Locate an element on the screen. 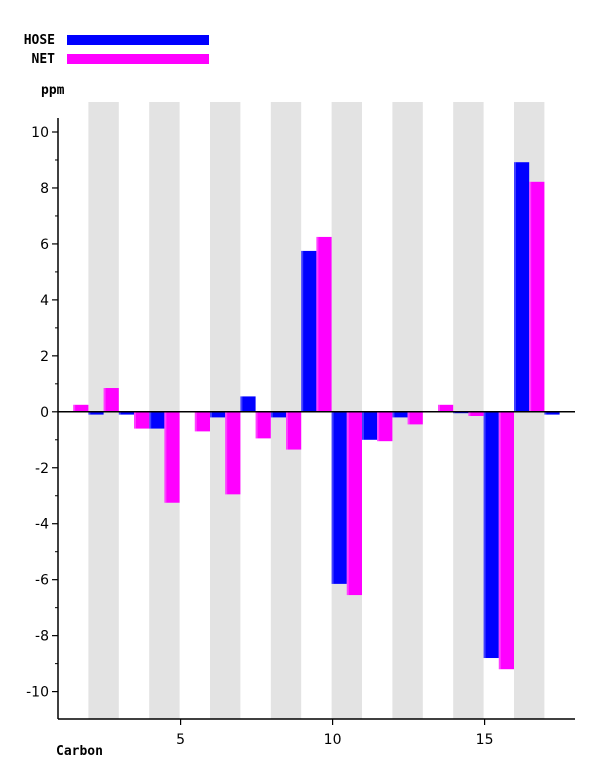 Image resolution: width=610 pixels, height=777 pixels. y-tick-label-4: 4 is located at coordinates (44, 301).